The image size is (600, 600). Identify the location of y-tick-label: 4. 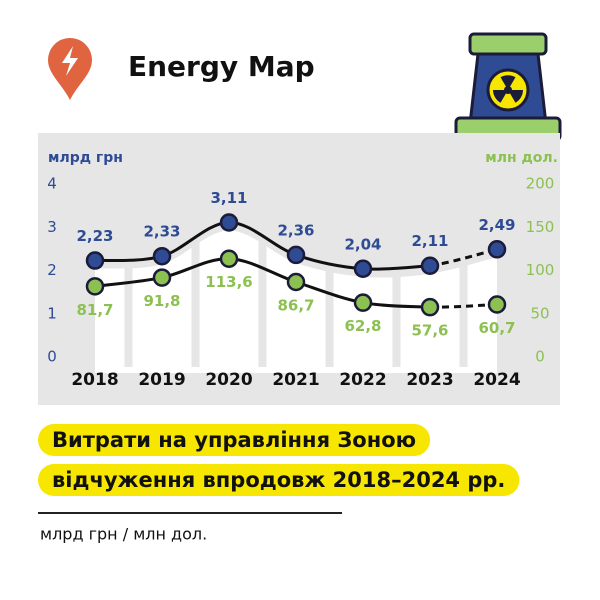
(52, 184).